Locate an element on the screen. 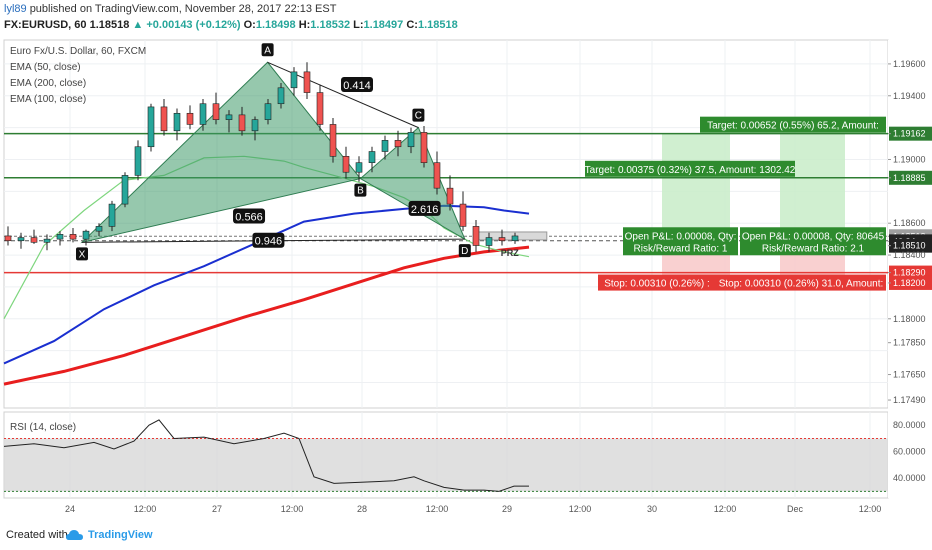  point-marker-x is located at coordinates (82, 254).